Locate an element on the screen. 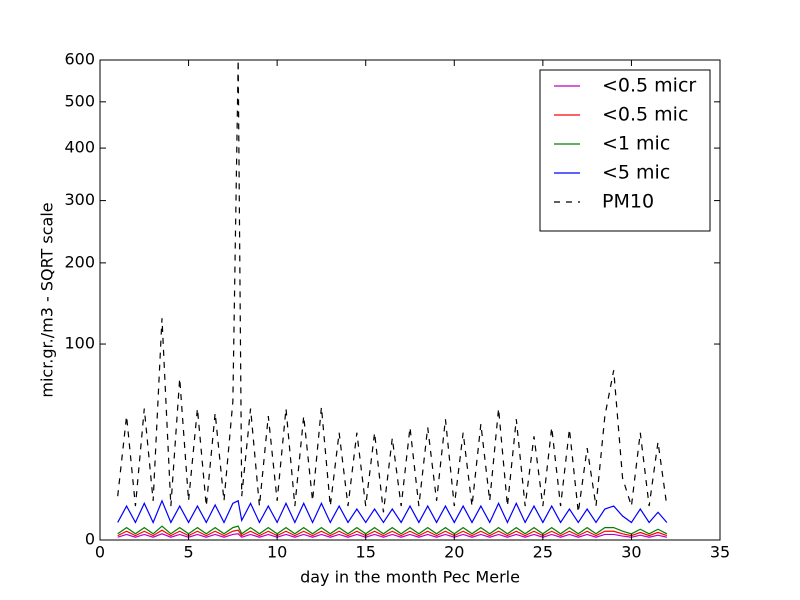 The height and width of the screenshot is (600, 800). y-tick-label: 200 is located at coordinates (79, 261).